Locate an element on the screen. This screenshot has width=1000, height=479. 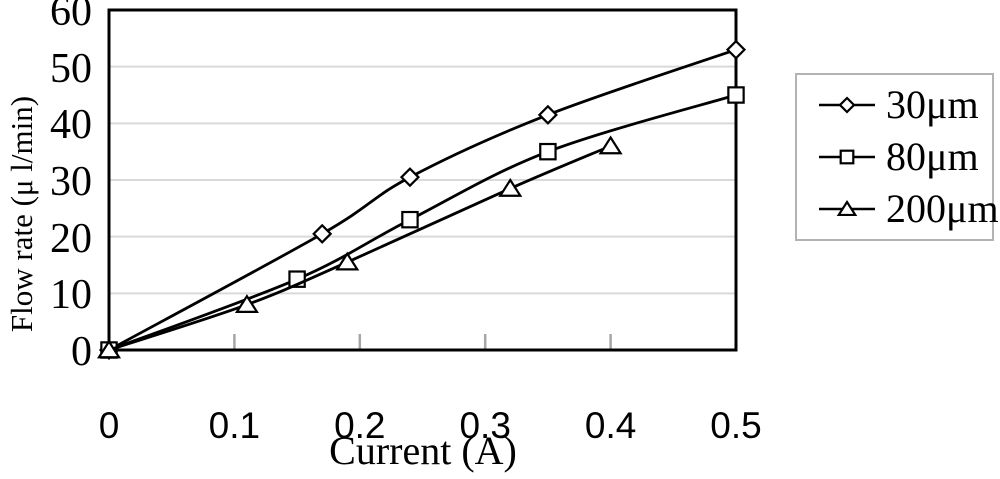
y-tick-label: 50 is located at coordinates (71, 68).